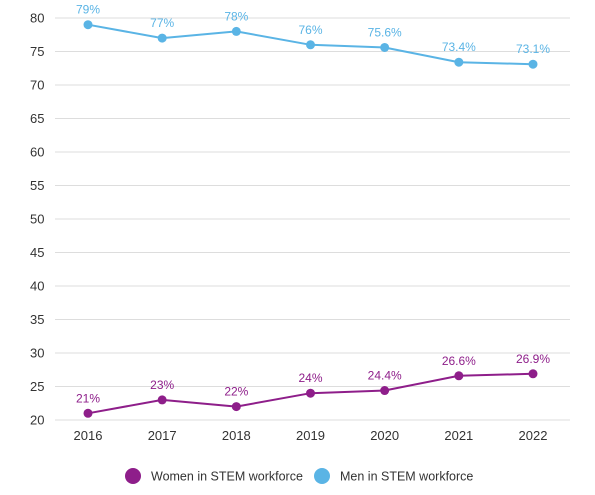 The height and width of the screenshot is (495, 595). I want to click on x-tick-label: 2020, so click(384, 435).